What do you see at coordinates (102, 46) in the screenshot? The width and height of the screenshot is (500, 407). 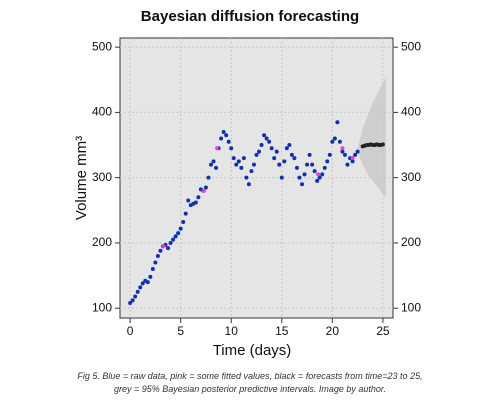 I see `y-tick-label: 500` at bounding box center [102, 46].